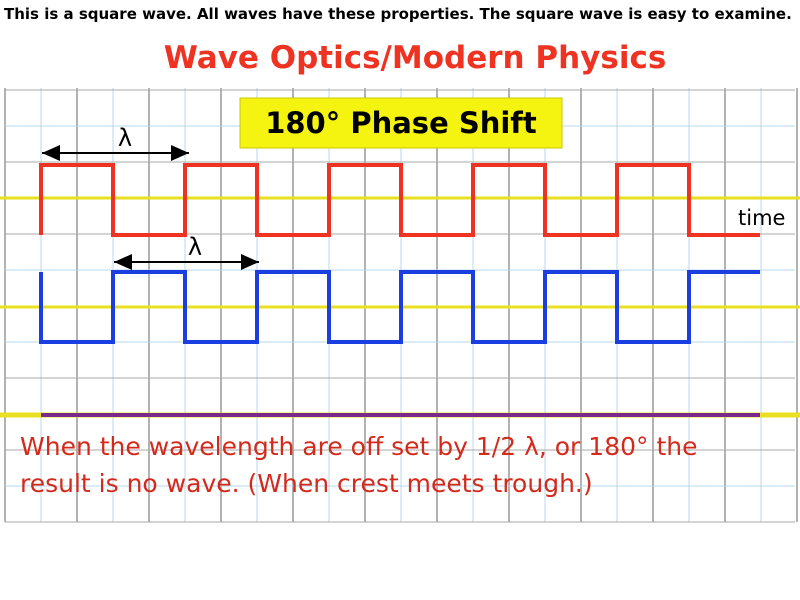  I want to click on box-label: 180° Phase Shift, so click(401, 123).